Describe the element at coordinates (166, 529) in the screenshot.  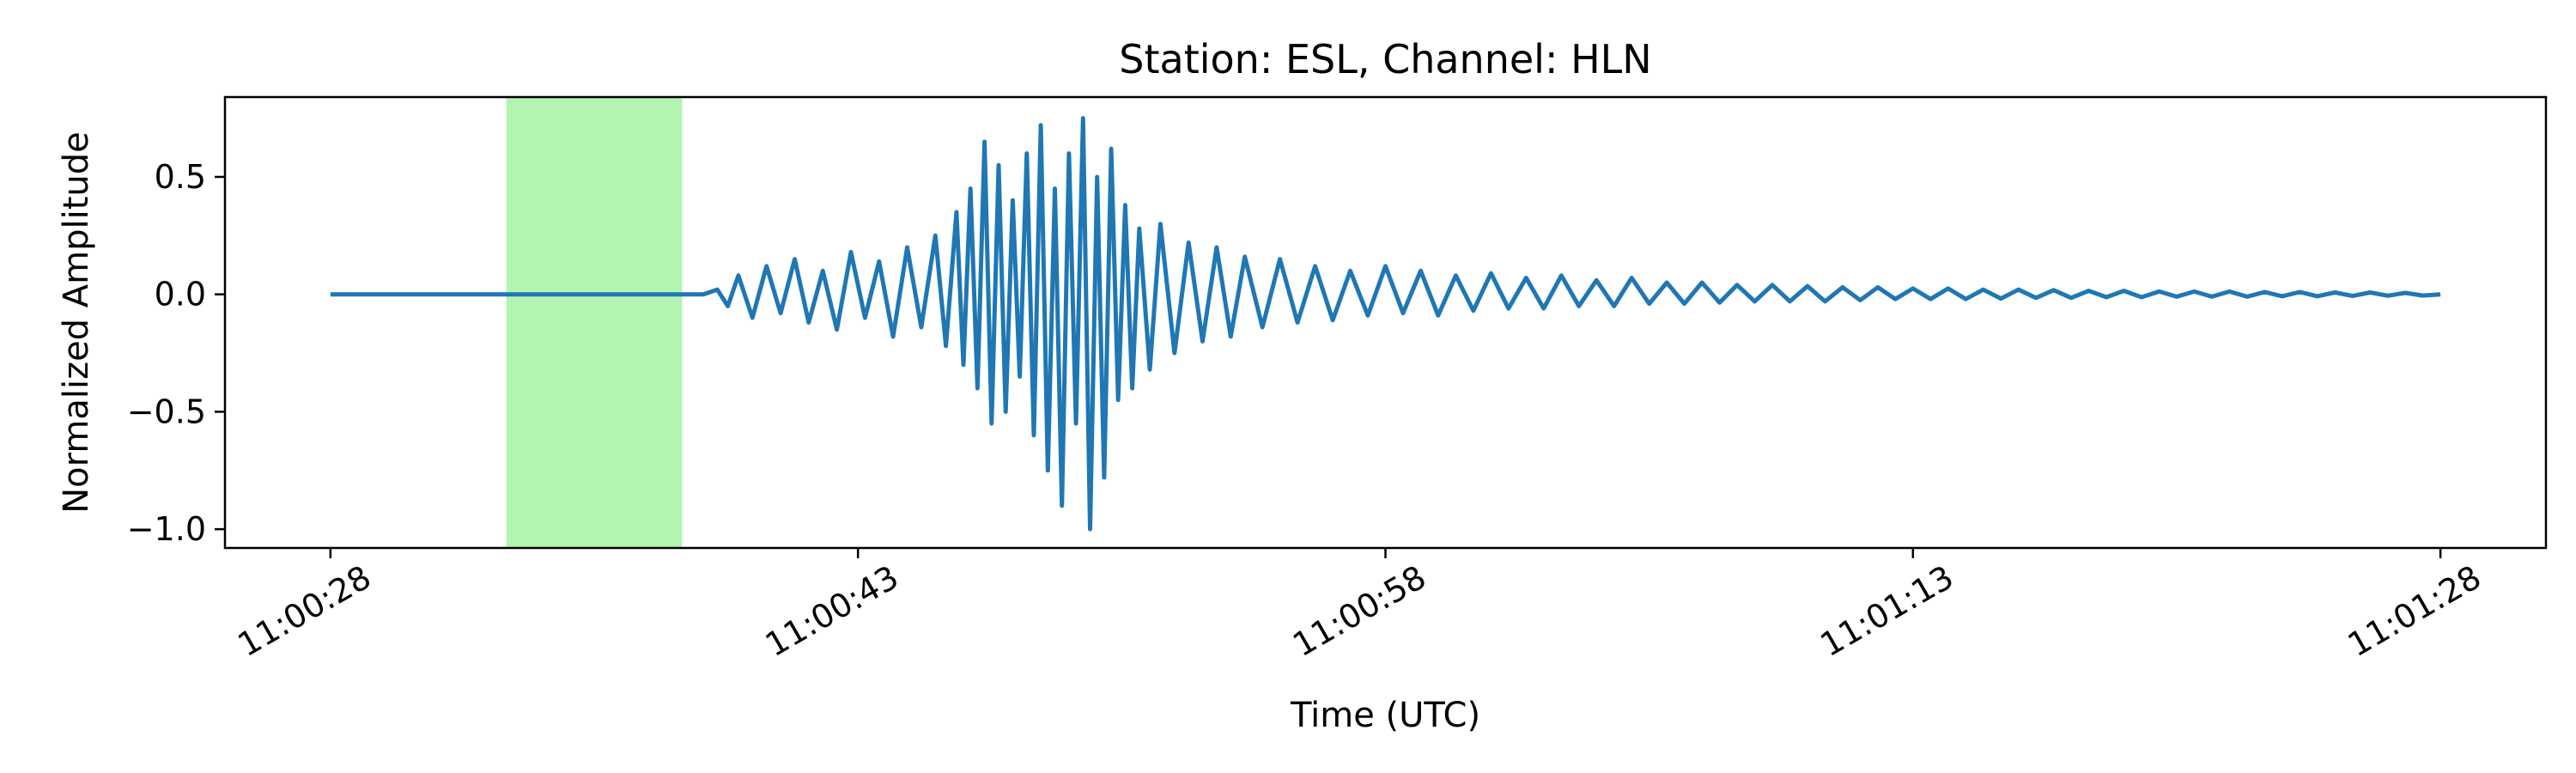
I see `y-tick-label: −1.0` at that location.